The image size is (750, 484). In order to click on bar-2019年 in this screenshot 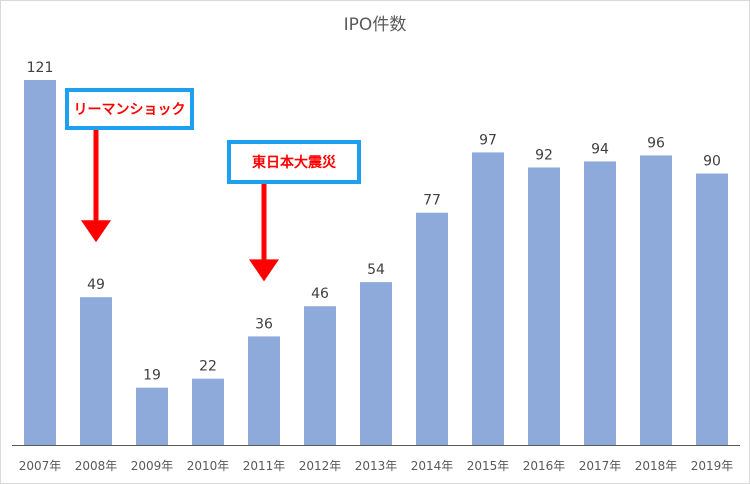, I will do `click(712, 309)`.